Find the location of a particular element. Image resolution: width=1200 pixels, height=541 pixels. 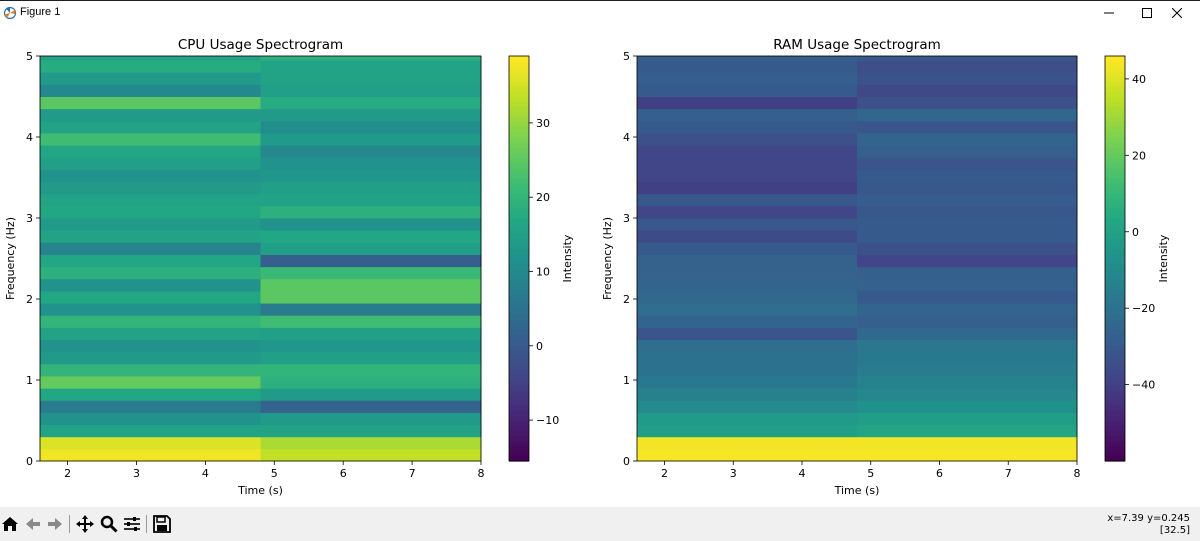

navigation-toolbar: x=7.39 y=0.245 [32.5] is located at coordinates (600, 524).